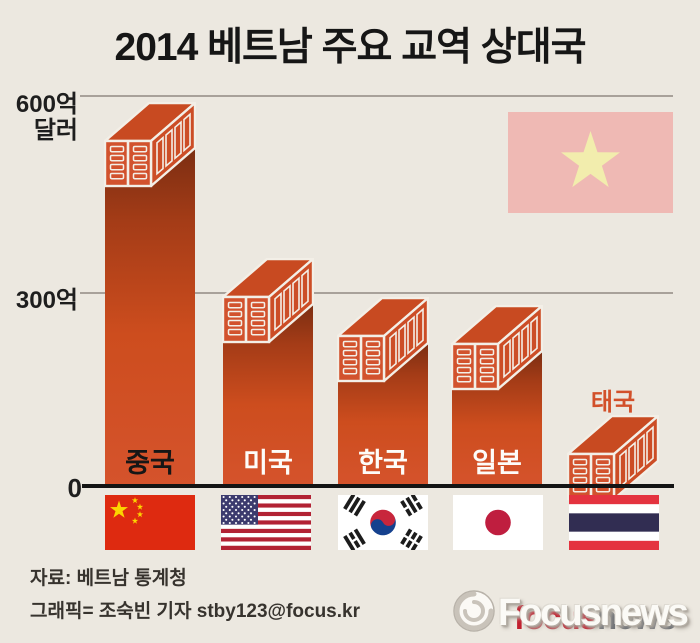 This screenshot has width=700, height=643. Describe the element at coordinates (614, 522) in the screenshot. I see `thailand-flag` at that location.